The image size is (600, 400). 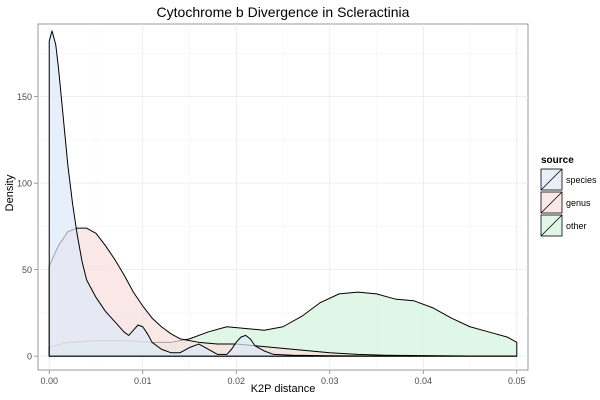 What do you see at coordinates (283, 12) in the screenshot?
I see `chart-title: Cytochrome b Divergence in Scleractinia` at bounding box center [283, 12].